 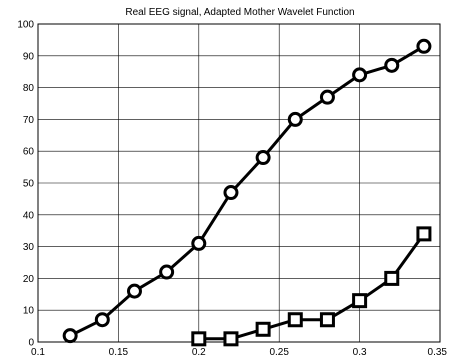 I want to click on y-tick-label: 80, so click(x=29, y=88).